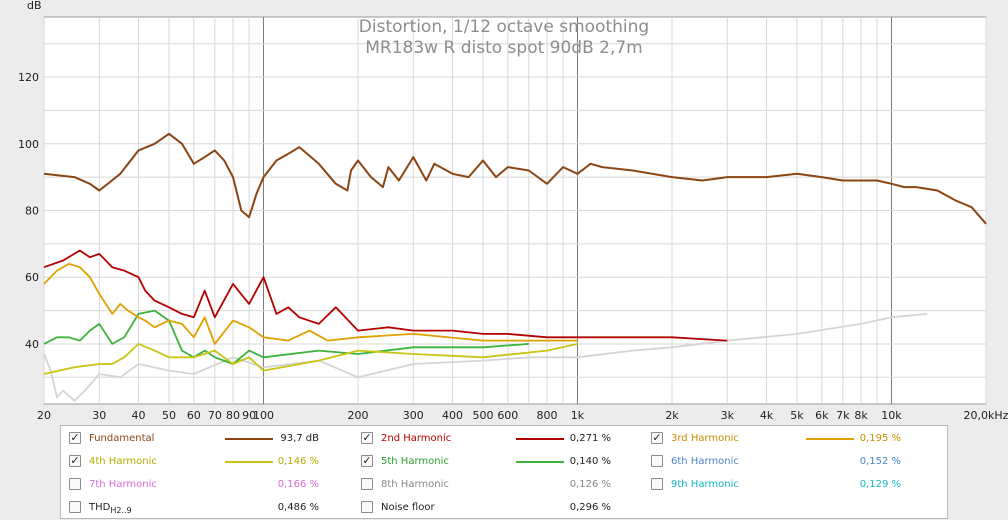 The width and height of the screenshot is (1008, 520). I want to click on checkbox-2nd-harmonic: ✓, so click(367, 437).